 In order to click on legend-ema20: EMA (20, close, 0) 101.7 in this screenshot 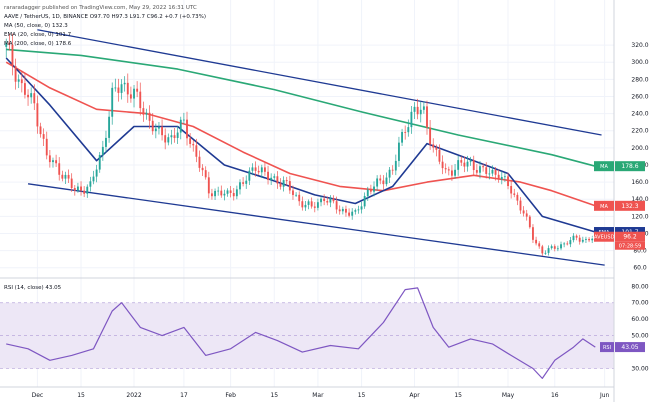, I will do `click(38, 35)`.